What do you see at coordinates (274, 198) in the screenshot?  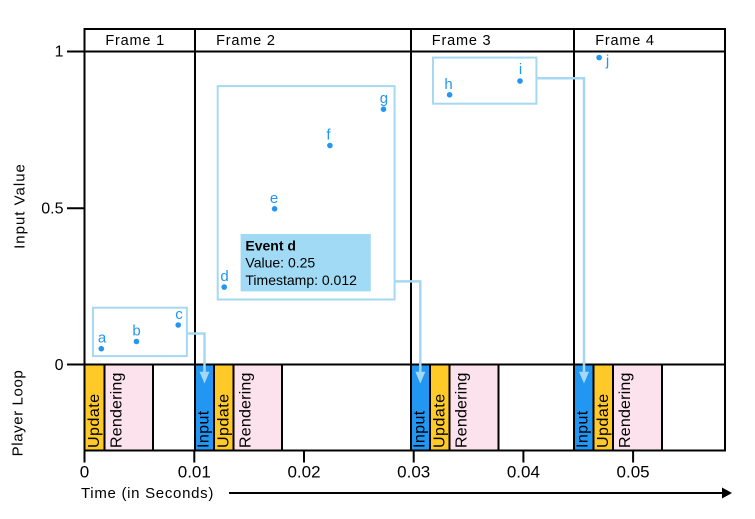 I see `svg-text: e` at bounding box center [274, 198].